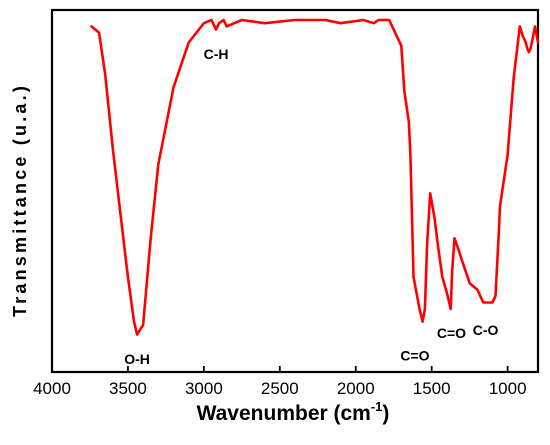 The width and height of the screenshot is (550, 445). What do you see at coordinates (52, 388) in the screenshot?
I see `x-tick-label-4000: 4000` at bounding box center [52, 388].